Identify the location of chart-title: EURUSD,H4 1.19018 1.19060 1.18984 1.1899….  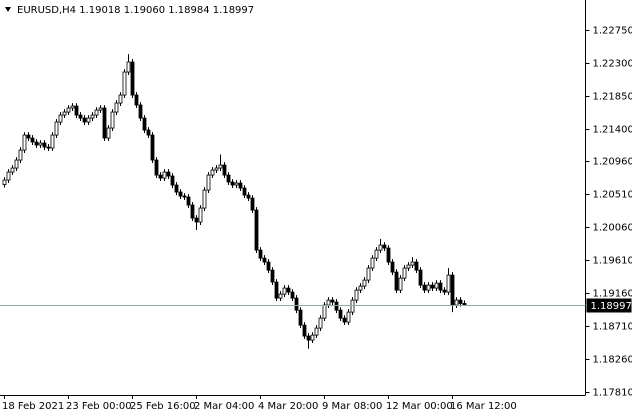
(135, 10).